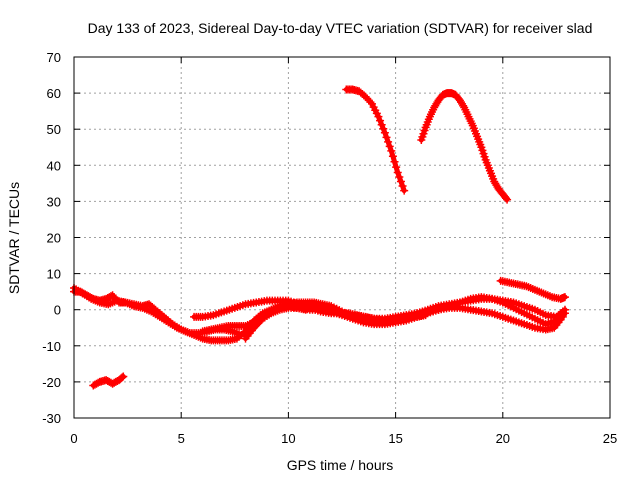  Describe the element at coordinates (54, 274) in the screenshot. I see `y-tick-label: 10` at that location.